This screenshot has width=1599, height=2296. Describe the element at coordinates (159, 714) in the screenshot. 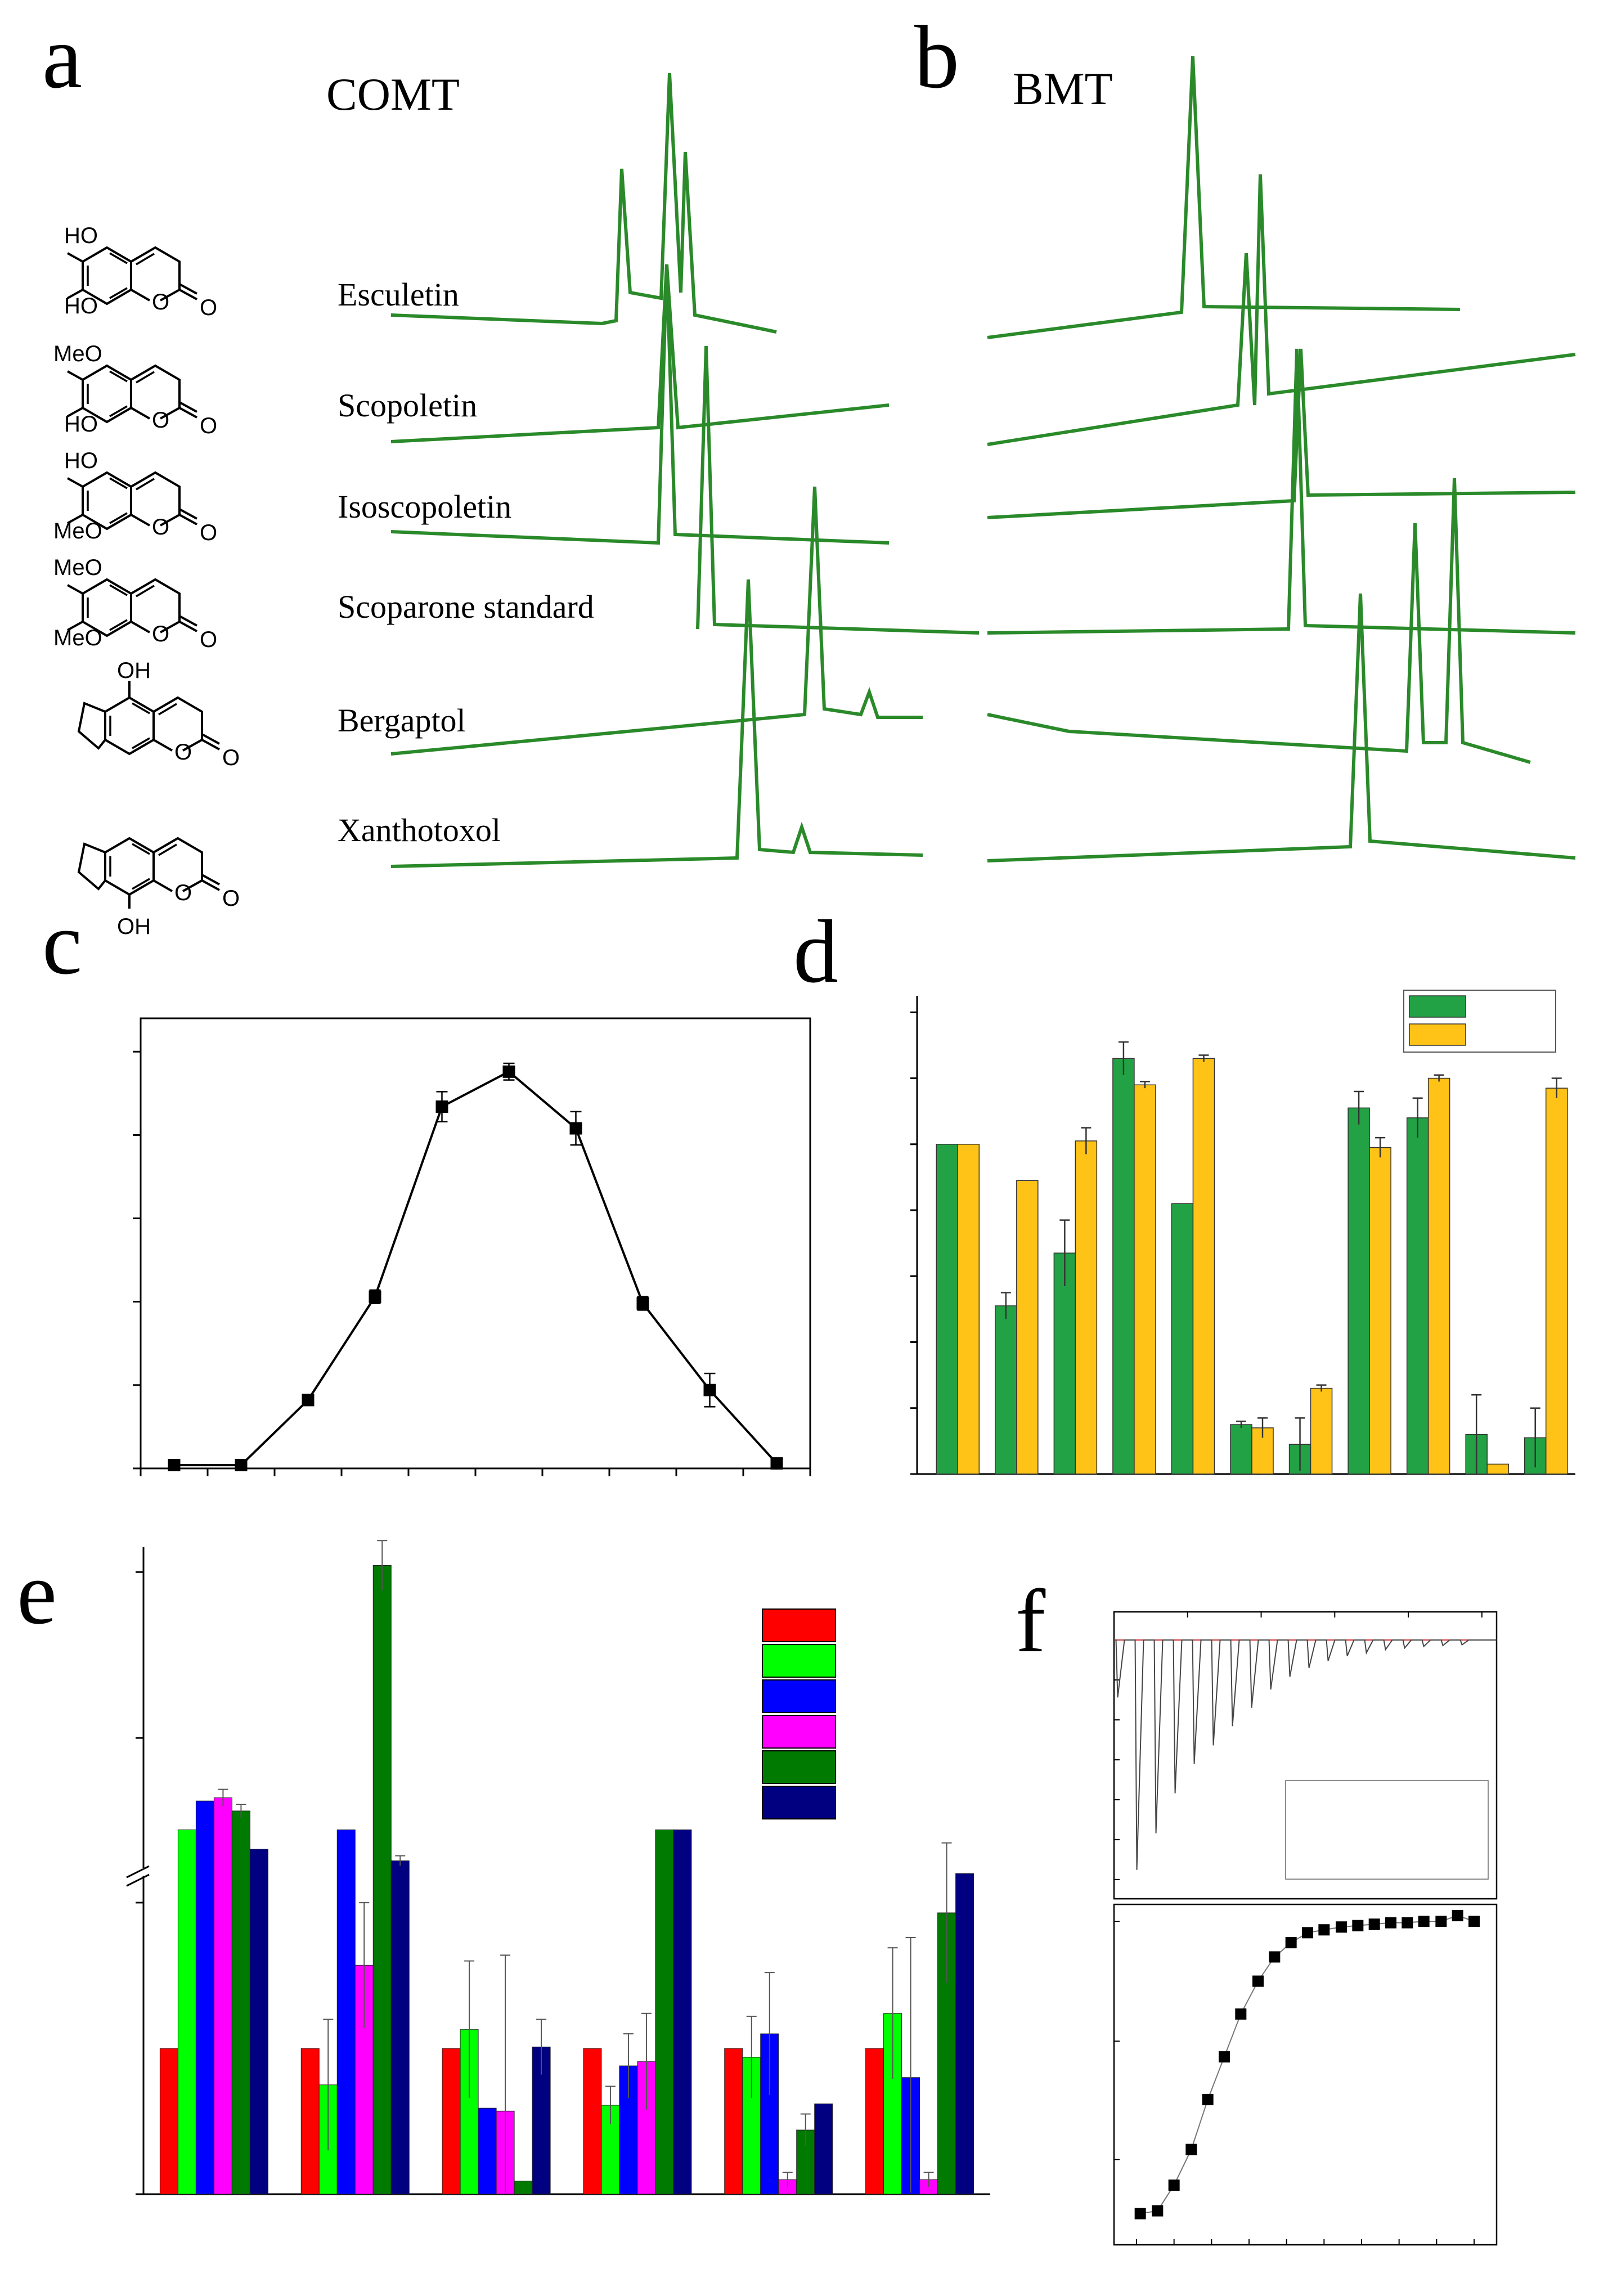

I see `structure-bergaptol: OH O O` at that location.